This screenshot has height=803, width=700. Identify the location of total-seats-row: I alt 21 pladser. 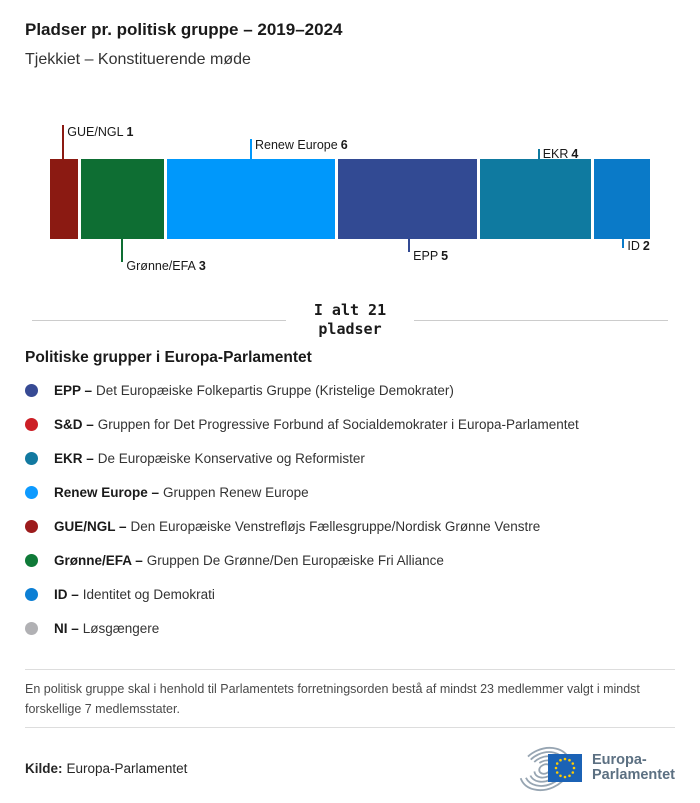
(350, 320).